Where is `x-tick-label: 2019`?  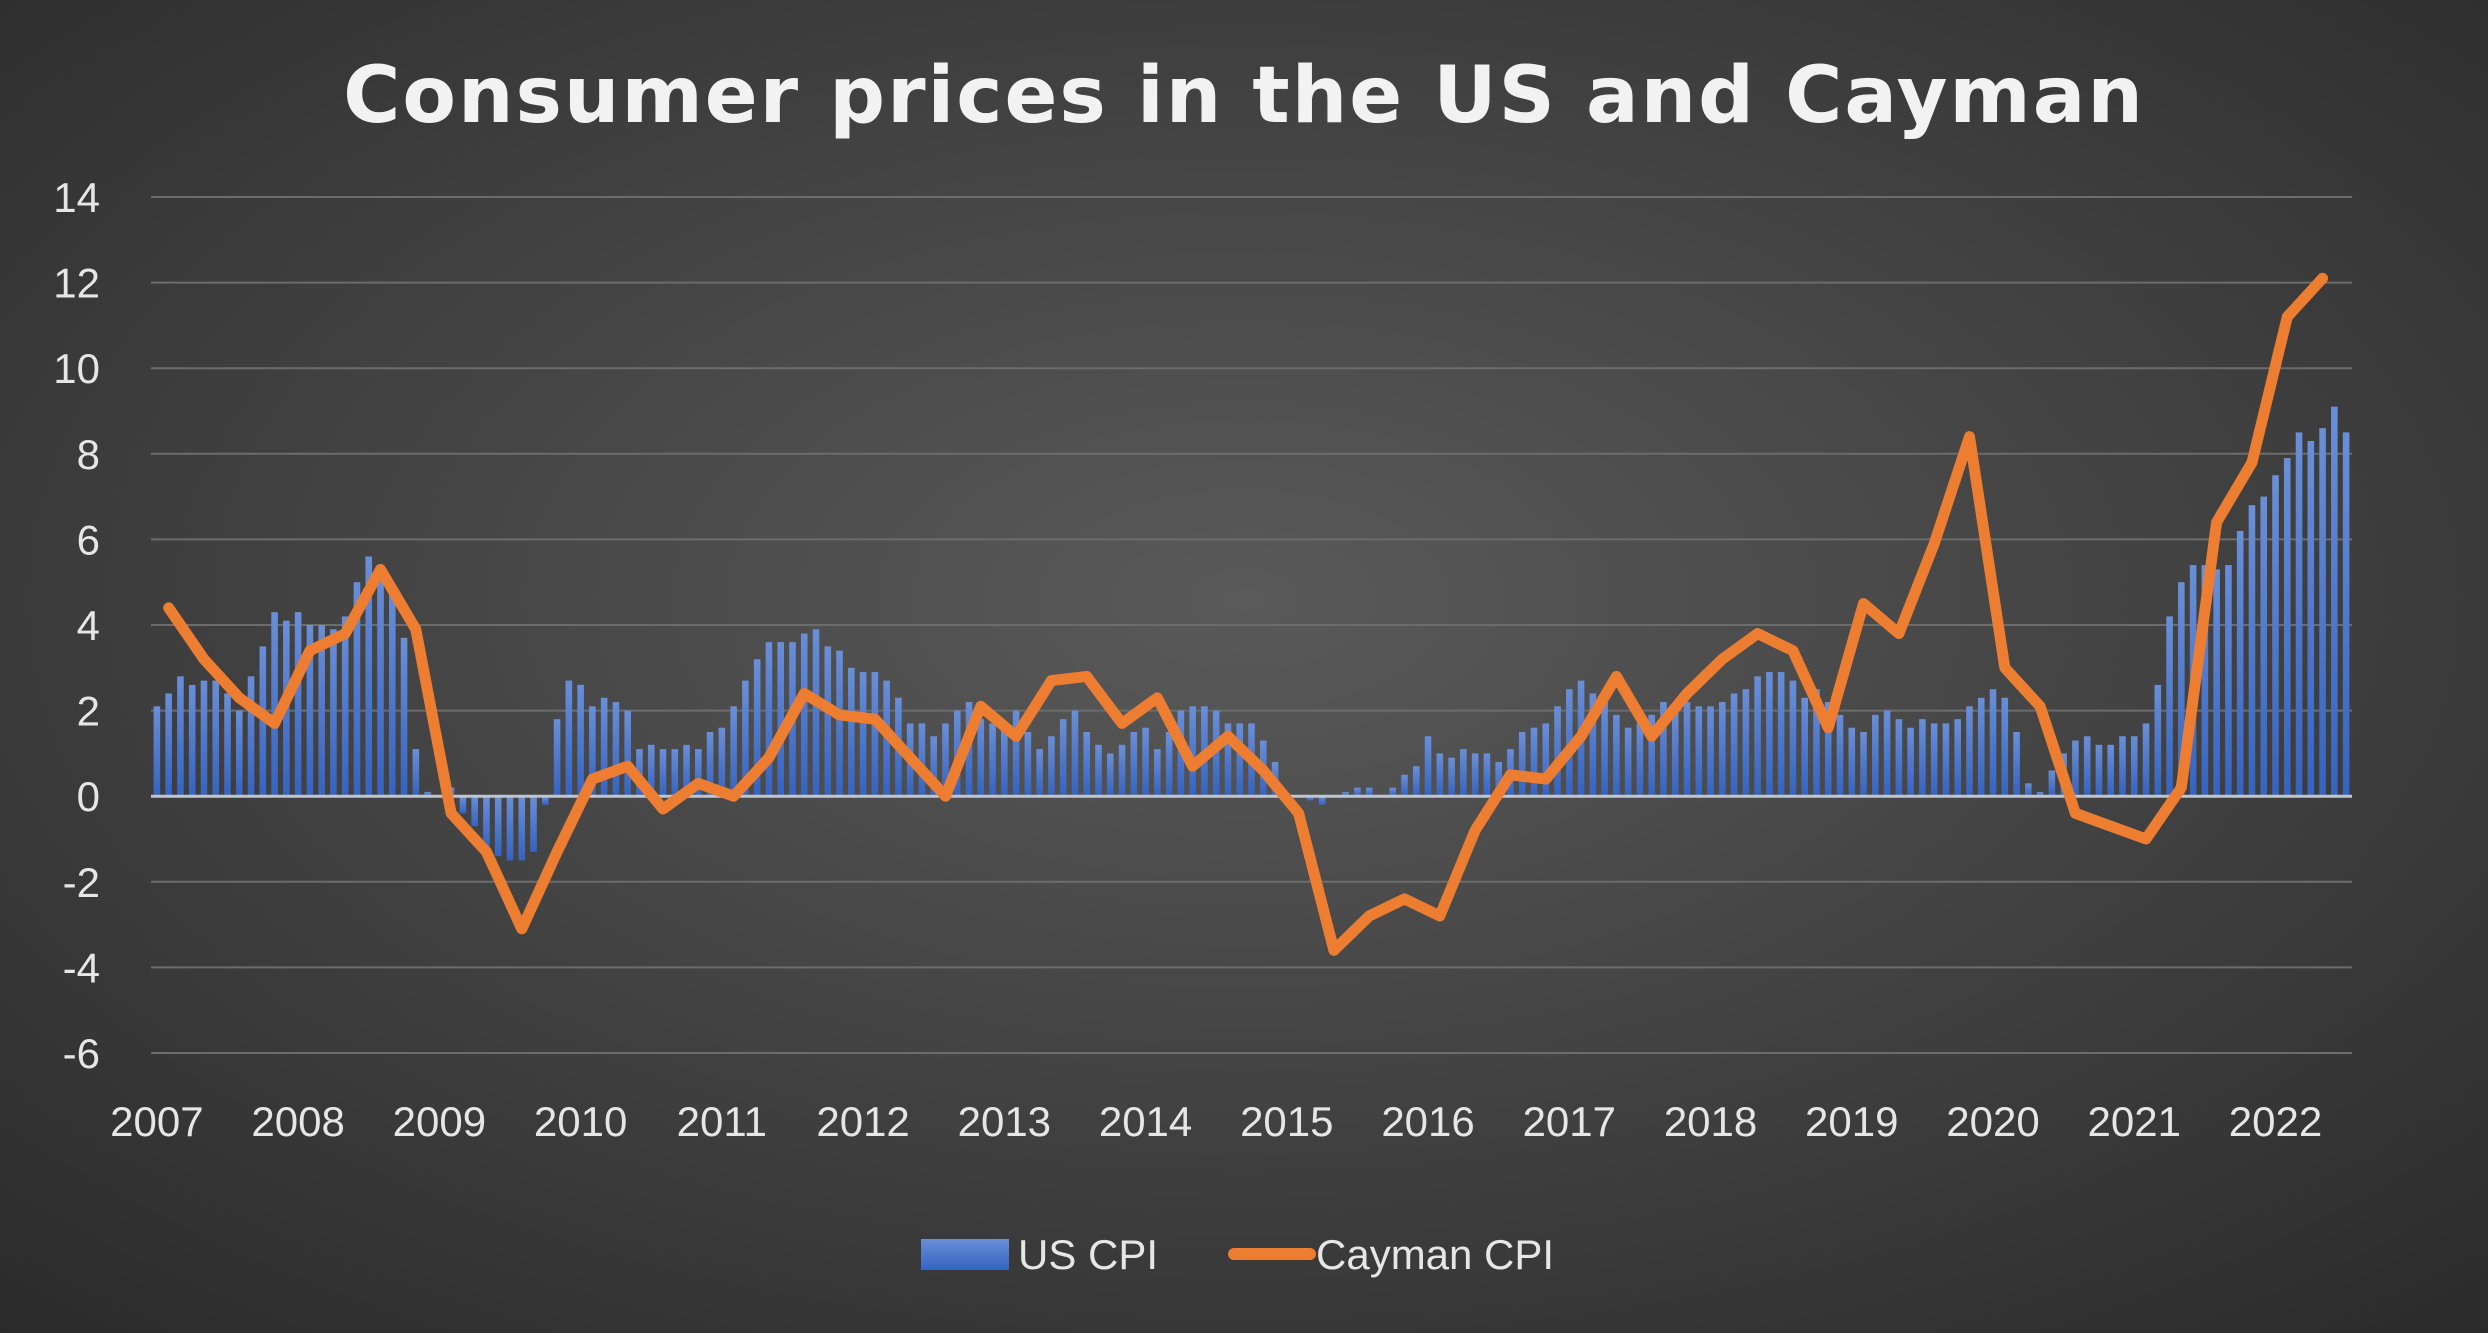
x-tick-label: 2019 is located at coordinates (1851, 1121).